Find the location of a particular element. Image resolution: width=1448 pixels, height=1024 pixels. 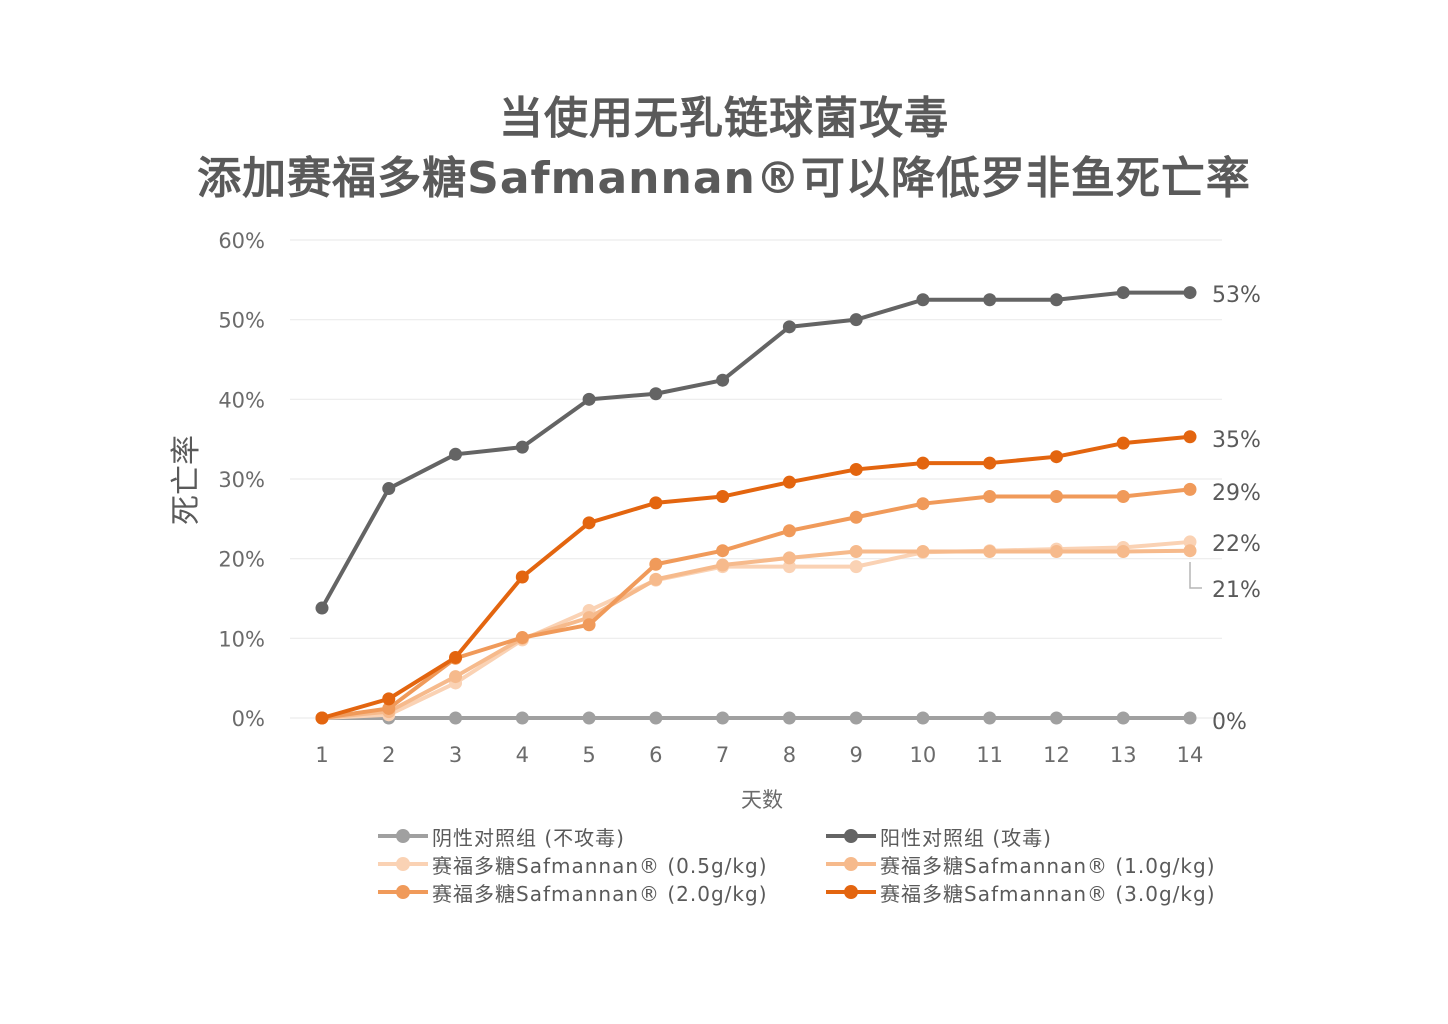

series-line is located at coordinates (756, 629).